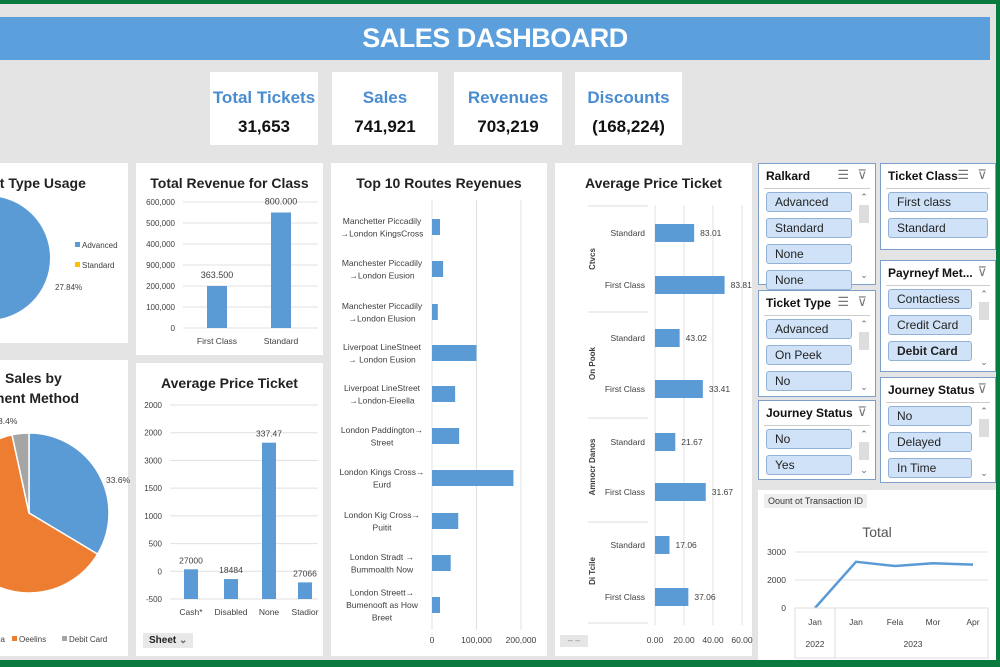 This screenshot has width=1000, height=667. I want to click on kpi-label: Revenues, so click(508, 97).